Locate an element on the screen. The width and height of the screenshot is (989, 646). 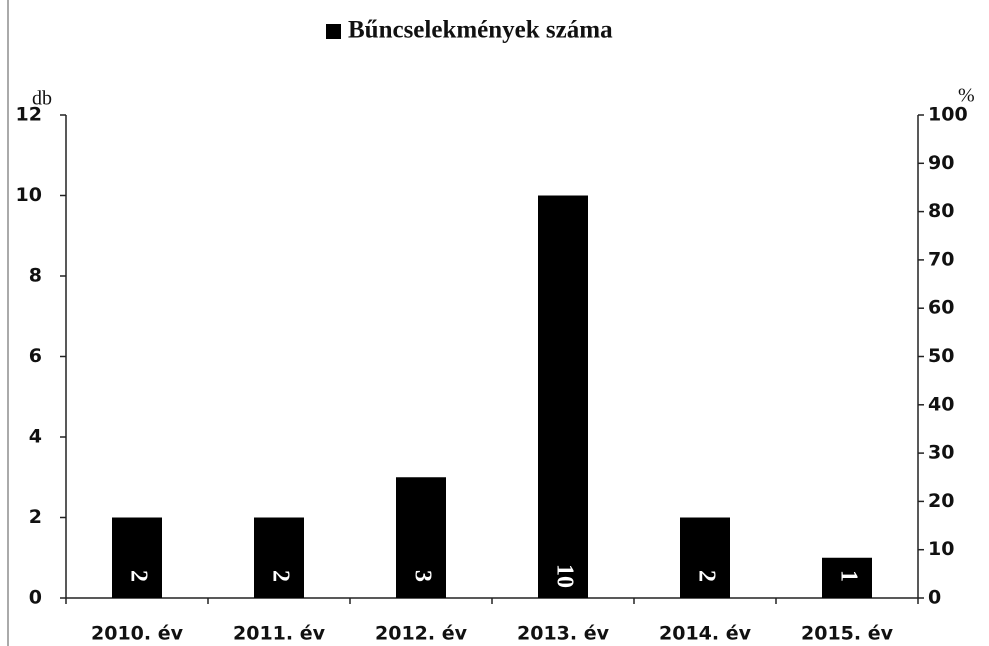
x-tick-label: 2011. év is located at coordinates (279, 634).